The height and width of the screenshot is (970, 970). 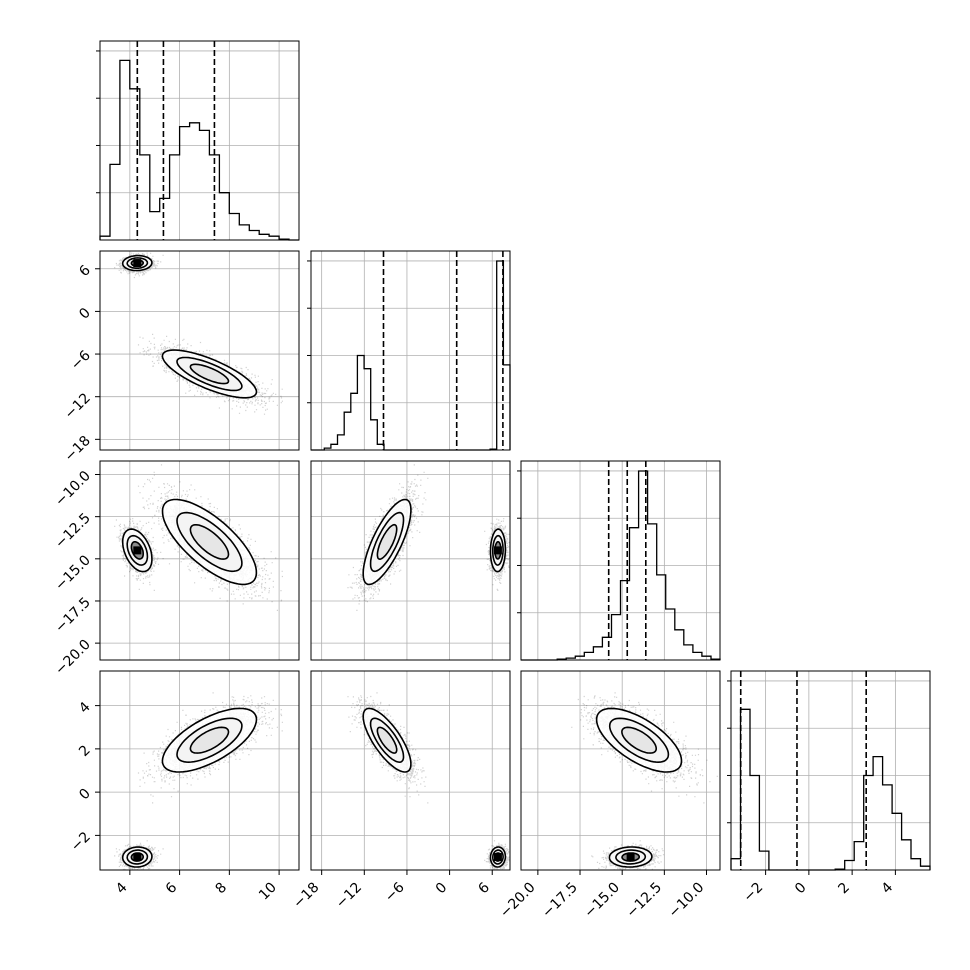 What do you see at coordinates (222, 889) in the screenshot?
I see `x-tick-label: 8` at bounding box center [222, 889].